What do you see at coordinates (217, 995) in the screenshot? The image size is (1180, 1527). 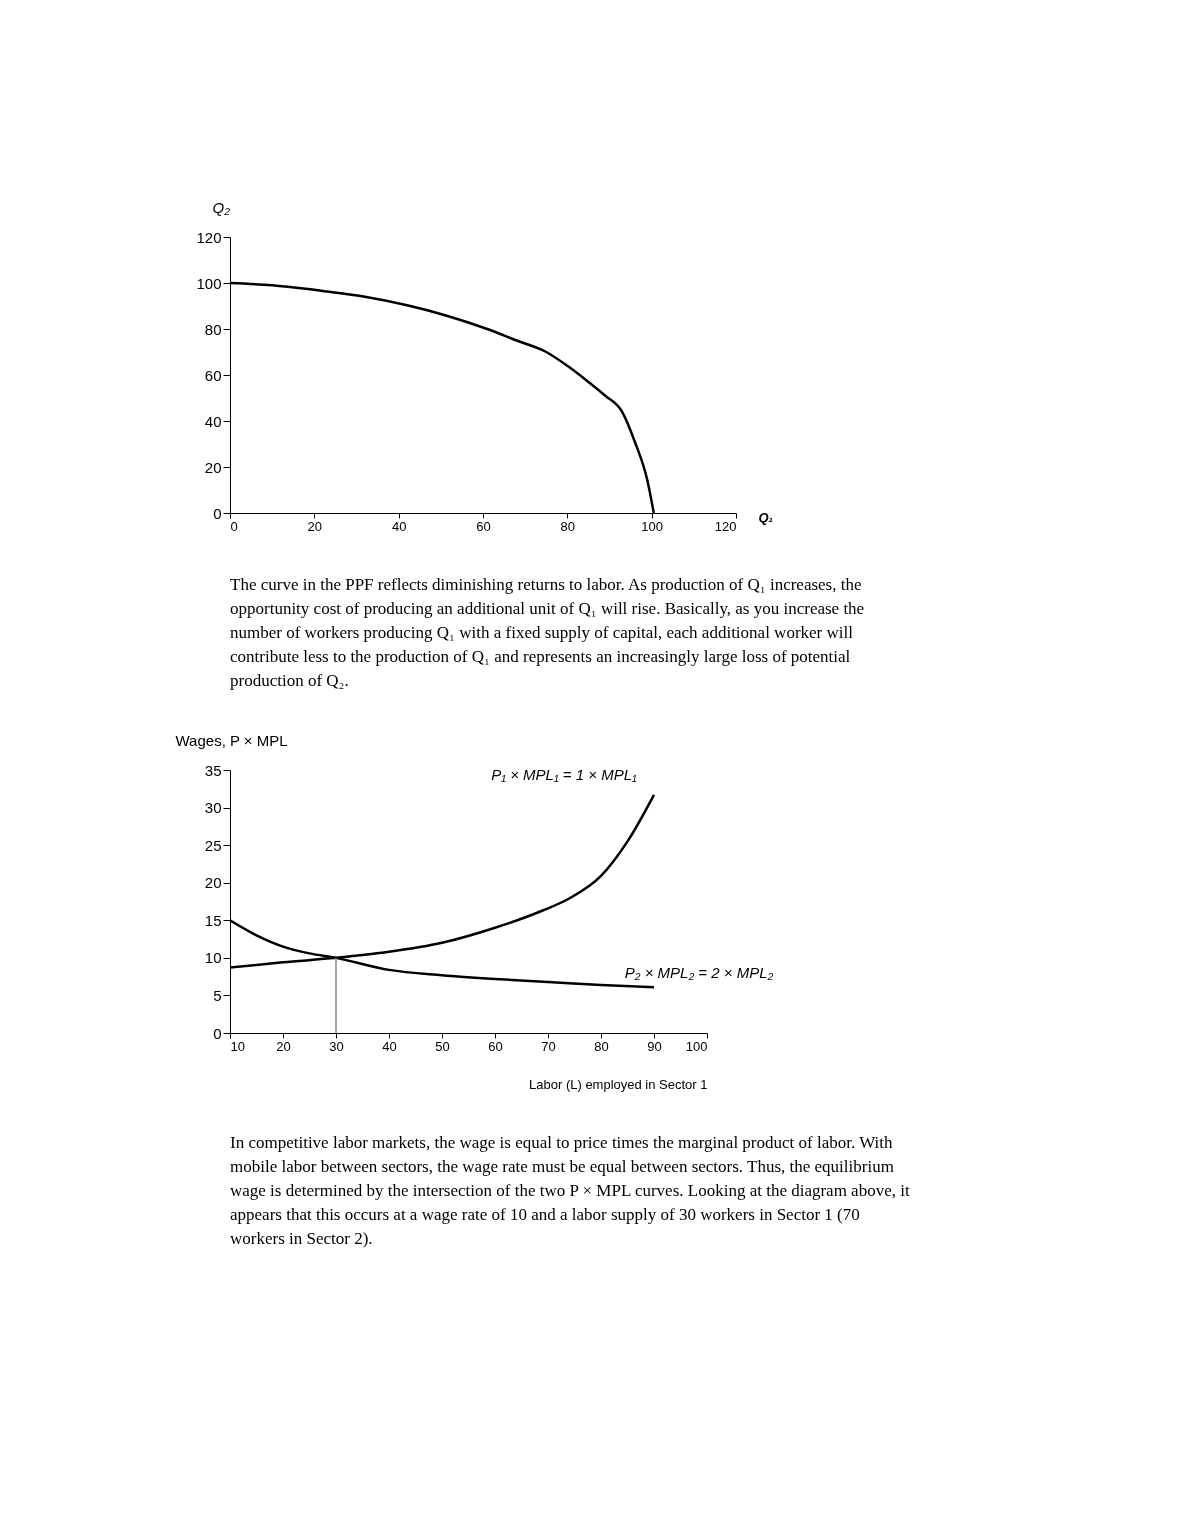 I see `y-tick-label: 5` at bounding box center [217, 995].